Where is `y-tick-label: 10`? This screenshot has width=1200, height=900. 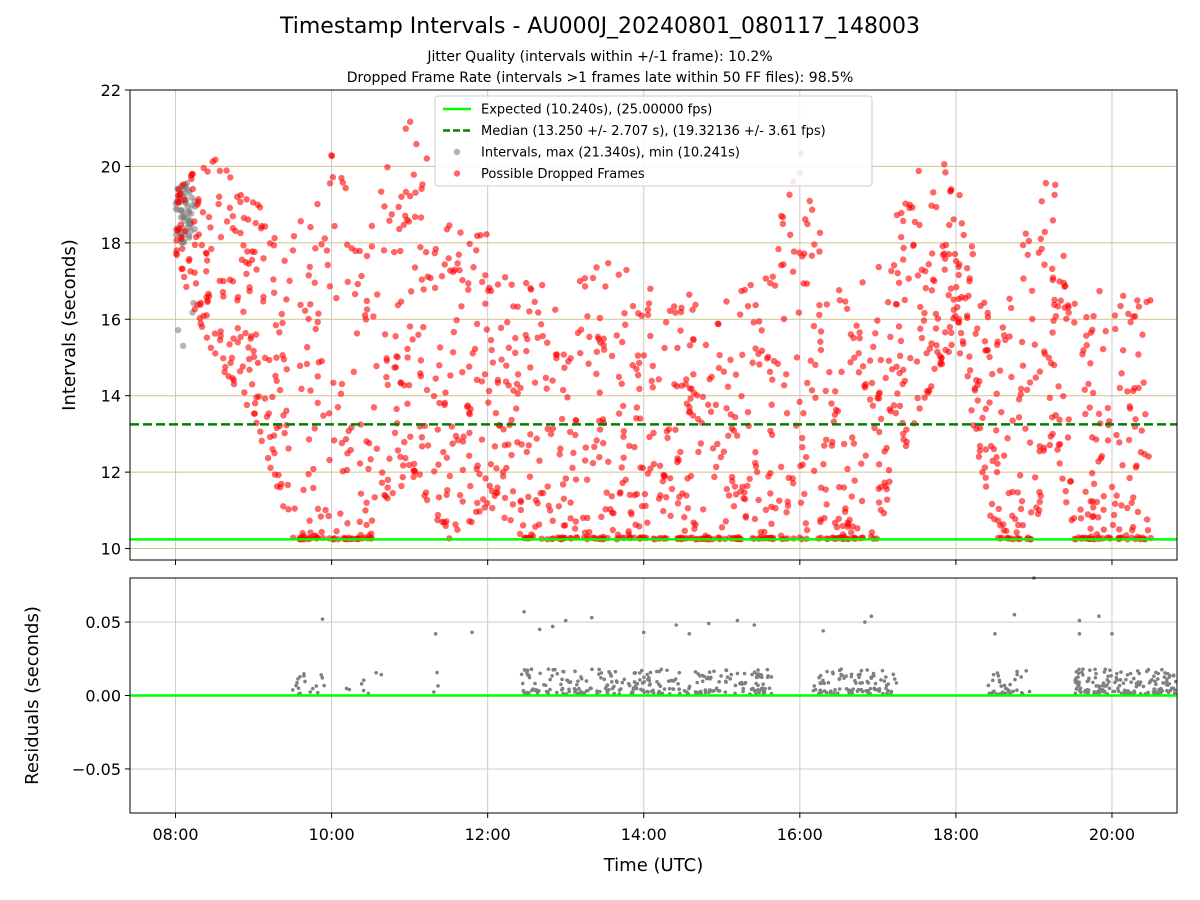 y-tick-label: 10 is located at coordinates (111, 549).